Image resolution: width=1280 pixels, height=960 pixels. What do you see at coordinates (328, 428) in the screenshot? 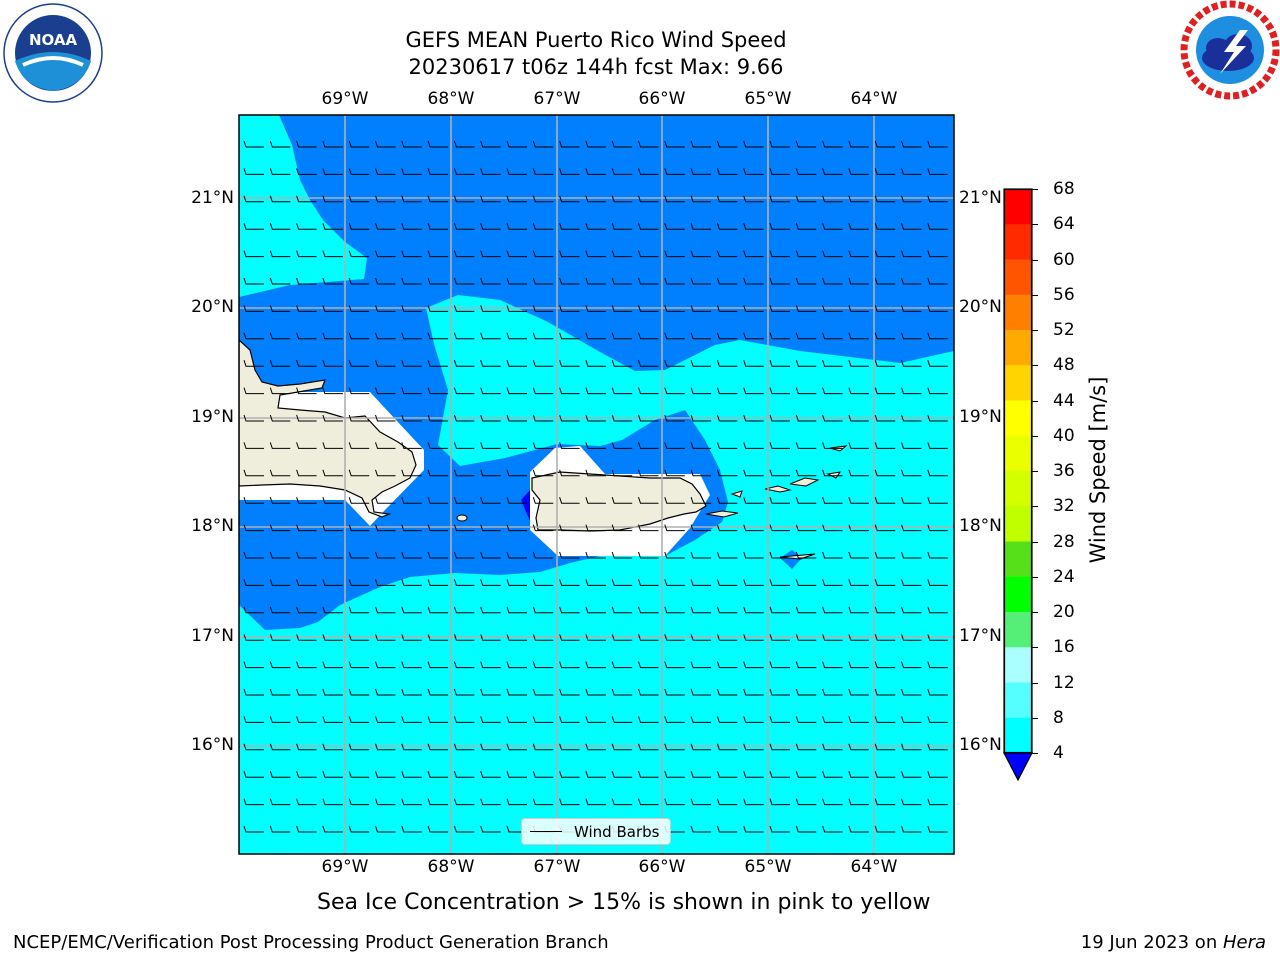
I see `hispaniola-land` at bounding box center [328, 428].